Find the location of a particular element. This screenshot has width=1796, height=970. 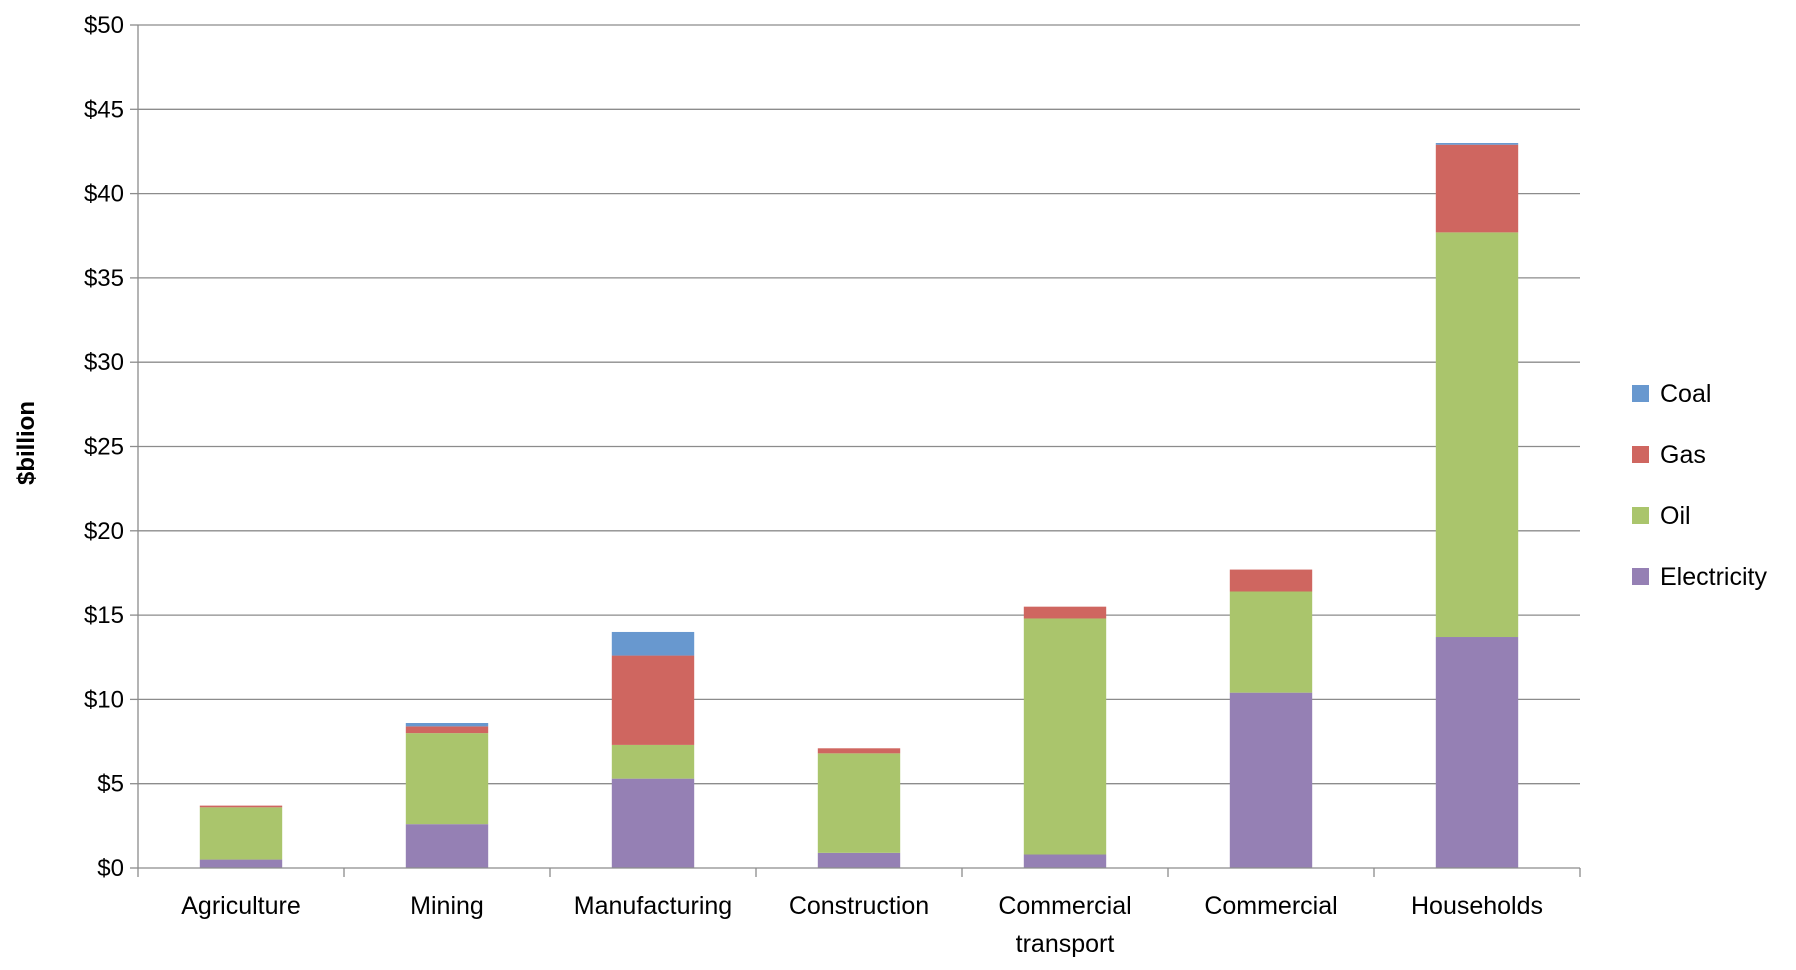

bar-electricity-households is located at coordinates (1477, 752).